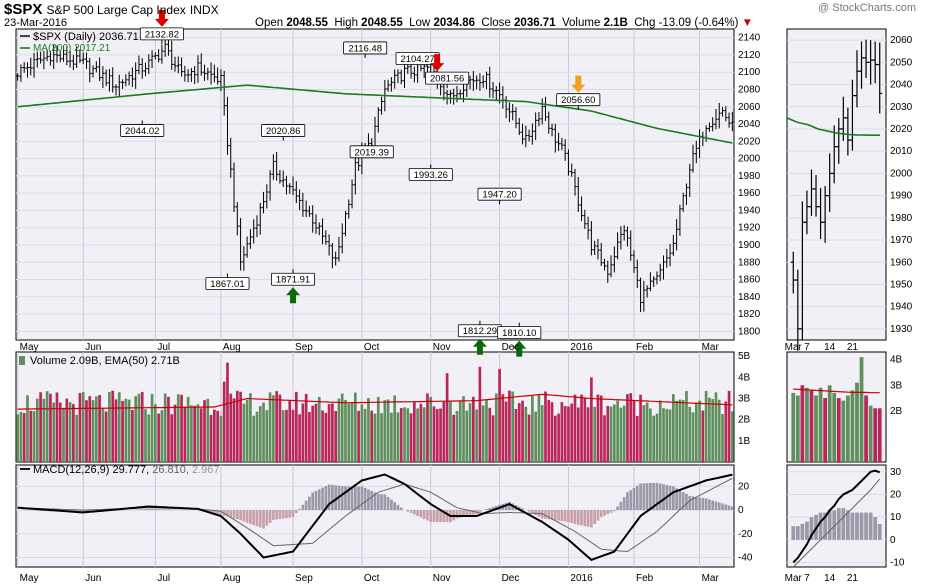  Describe the element at coordinates (749, 228) in the screenshot. I see `price-tick-label: 1920` at that location.